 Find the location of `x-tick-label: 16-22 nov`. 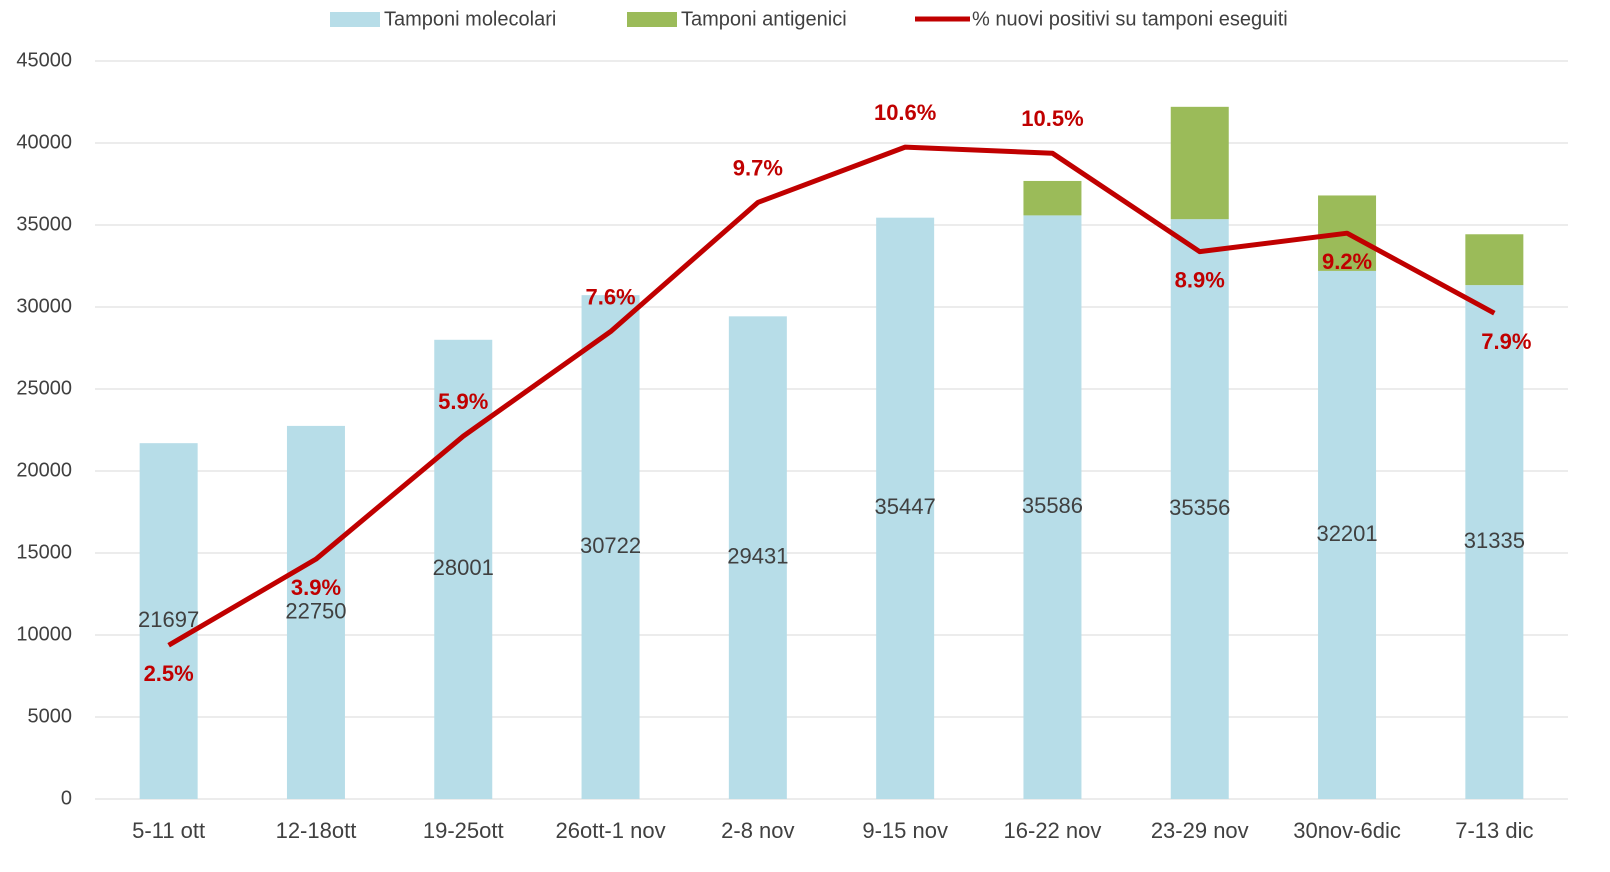

x-tick-label: 16-22 nov is located at coordinates (1053, 830).